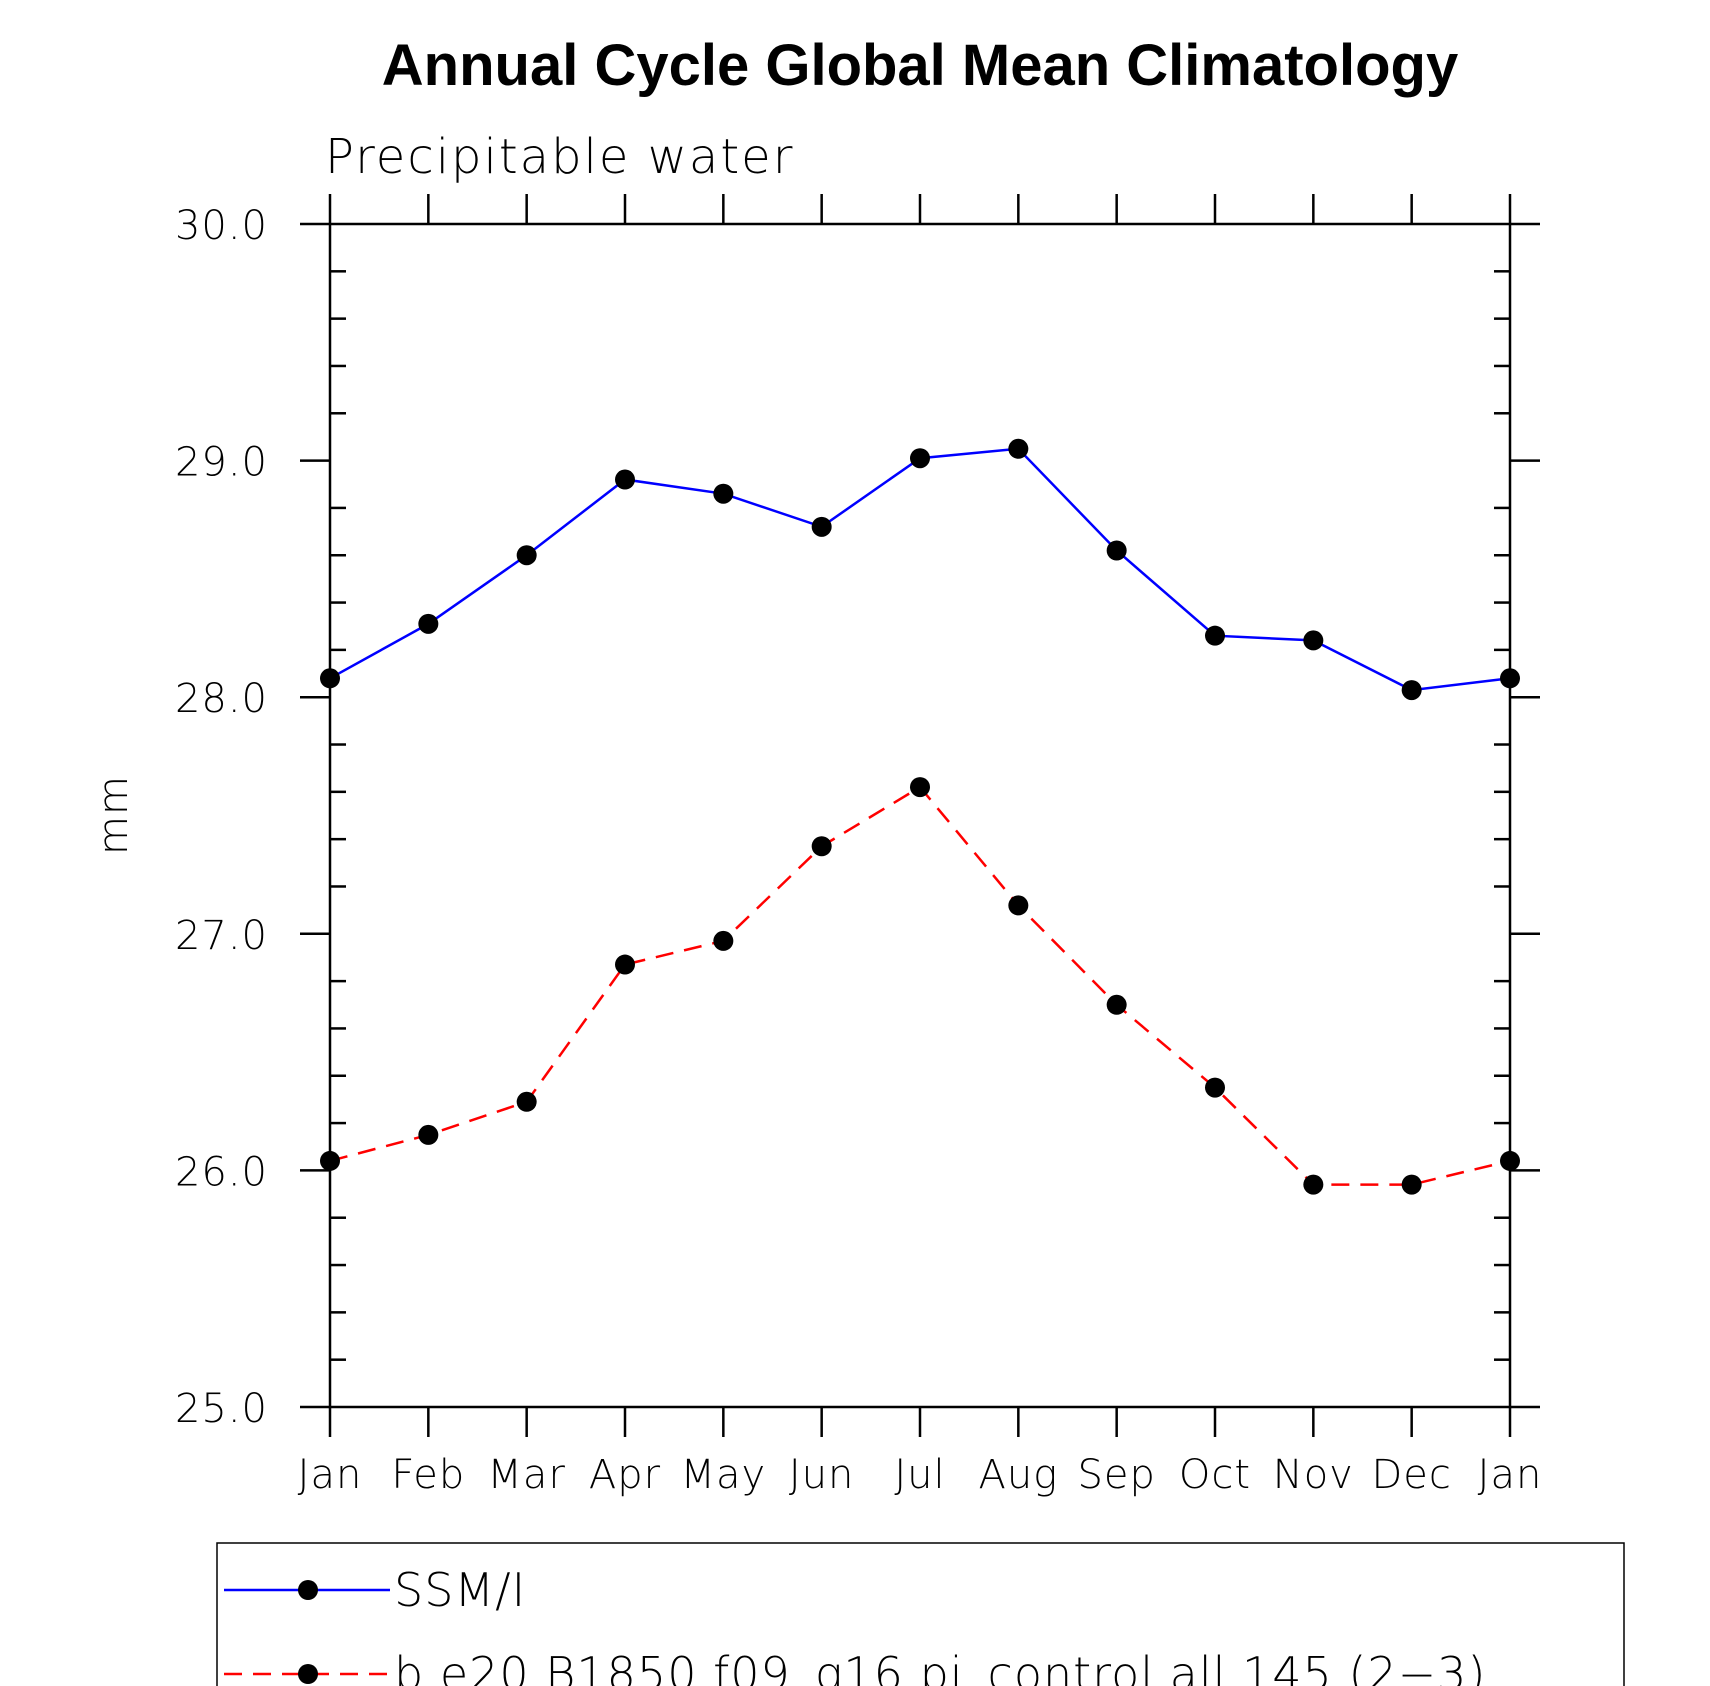  What do you see at coordinates (1116, 550) in the screenshot?
I see `ssmi-point-sep` at bounding box center [1116, 550].